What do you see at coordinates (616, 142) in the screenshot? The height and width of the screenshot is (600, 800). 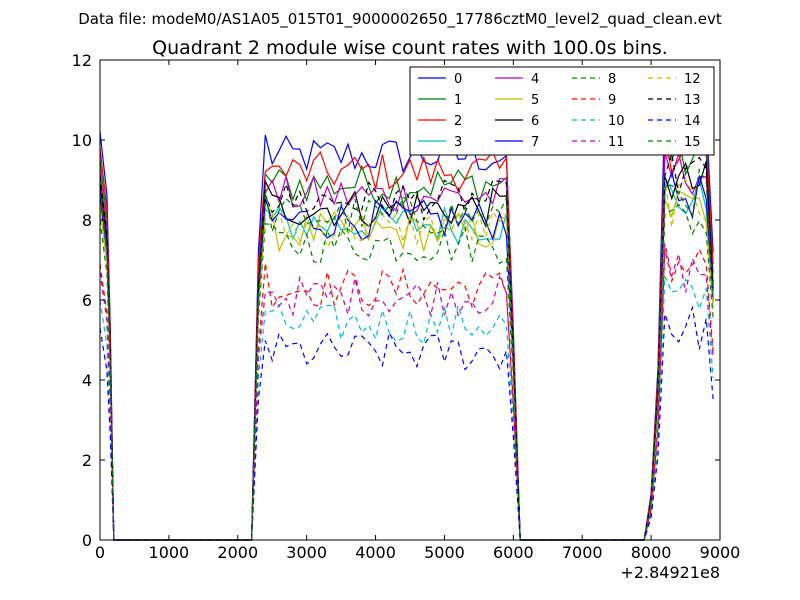 I see `legend-label-11: 11` at bounding box center [616, 142].